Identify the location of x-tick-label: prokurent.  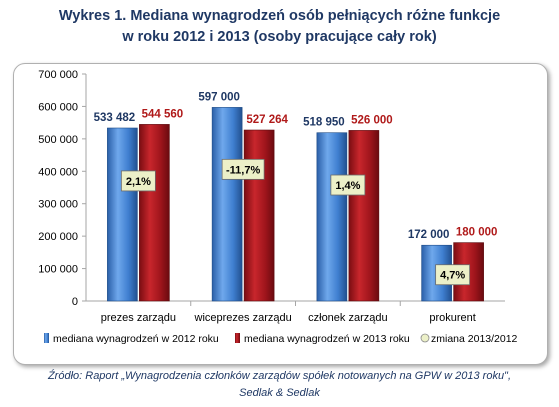
(452, 318).